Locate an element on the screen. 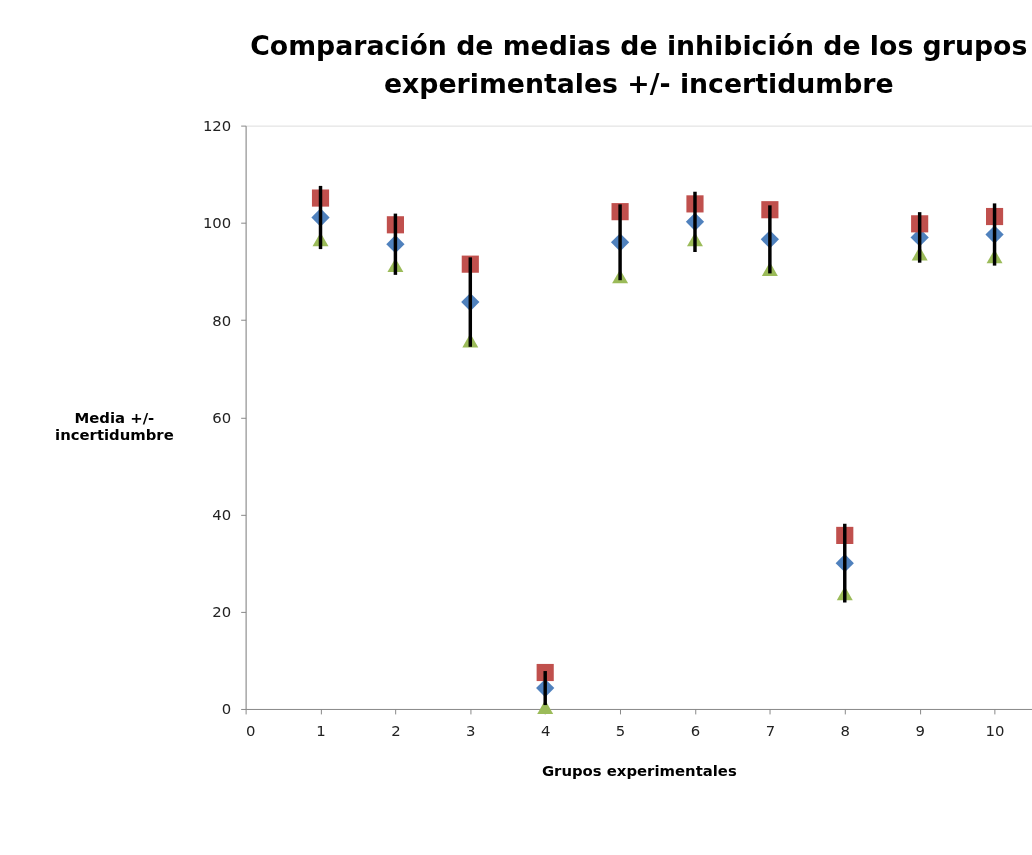 This screenshot has width=1032, height=855. x-tick-label: 5 is located at coordinates (620, 731).